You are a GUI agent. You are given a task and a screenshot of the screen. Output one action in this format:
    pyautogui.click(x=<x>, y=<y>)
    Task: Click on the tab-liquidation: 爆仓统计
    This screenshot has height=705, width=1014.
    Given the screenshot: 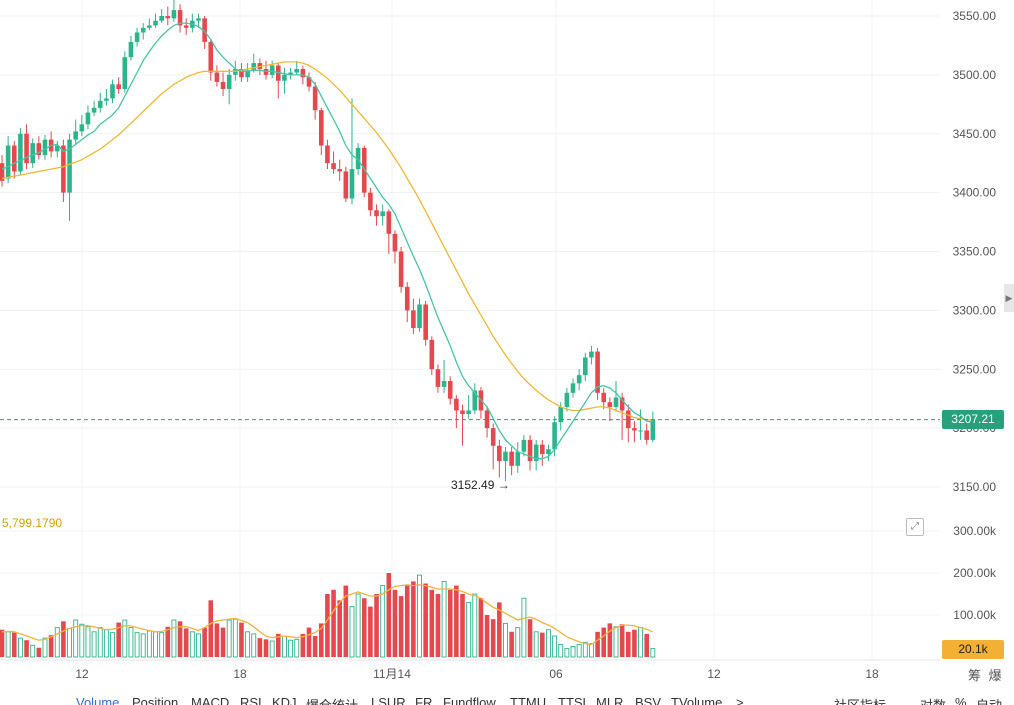 What is the action you would take?
    pyautogui.click(x=332, y=700)
    